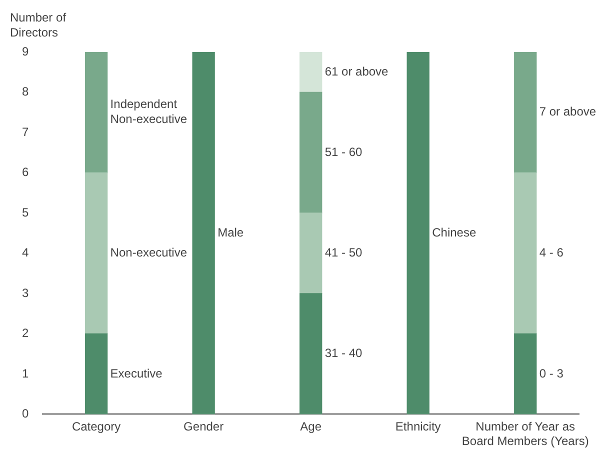 This screenshot has width=609, height=463. Describe the element at coordinates (25, 333) in the screenshot. I see `y-tick-label: 2` at that location.